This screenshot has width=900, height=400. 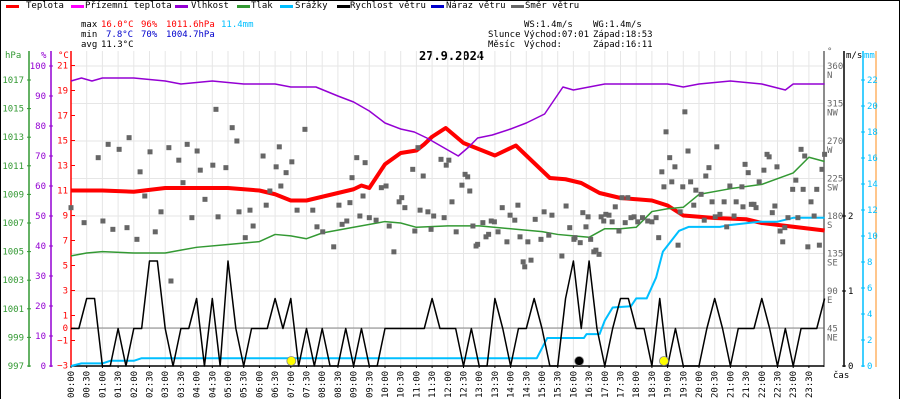 I want to click on x-tick-label: 21:30, so click(x=747, y=384).